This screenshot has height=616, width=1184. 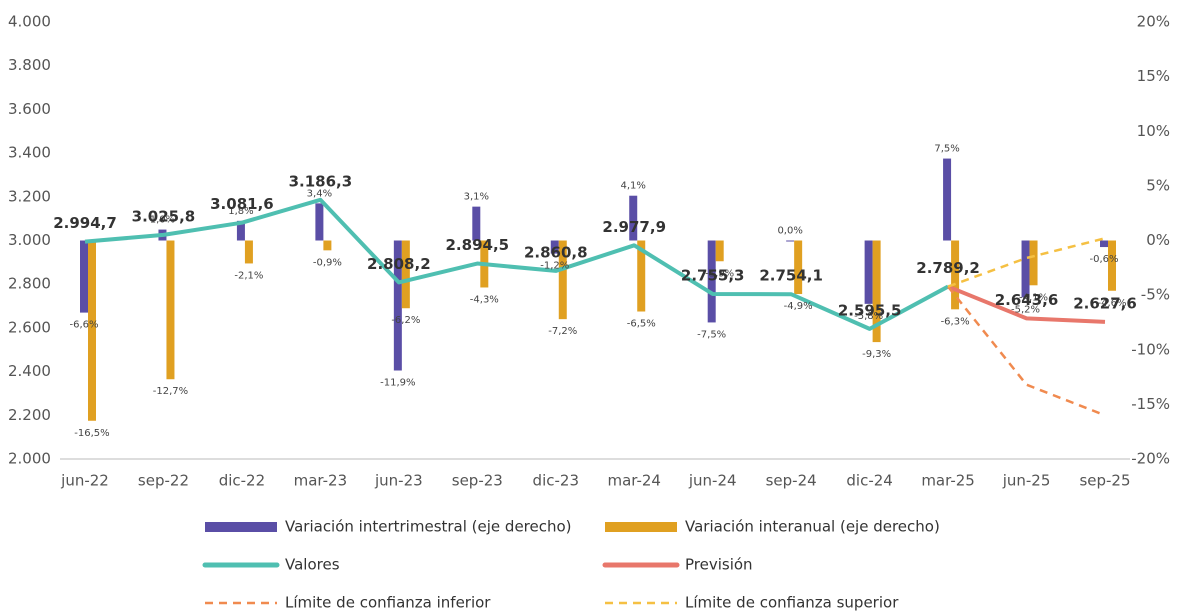 I want to click on bar-label: -12,7%, so click(x=170, y=391).